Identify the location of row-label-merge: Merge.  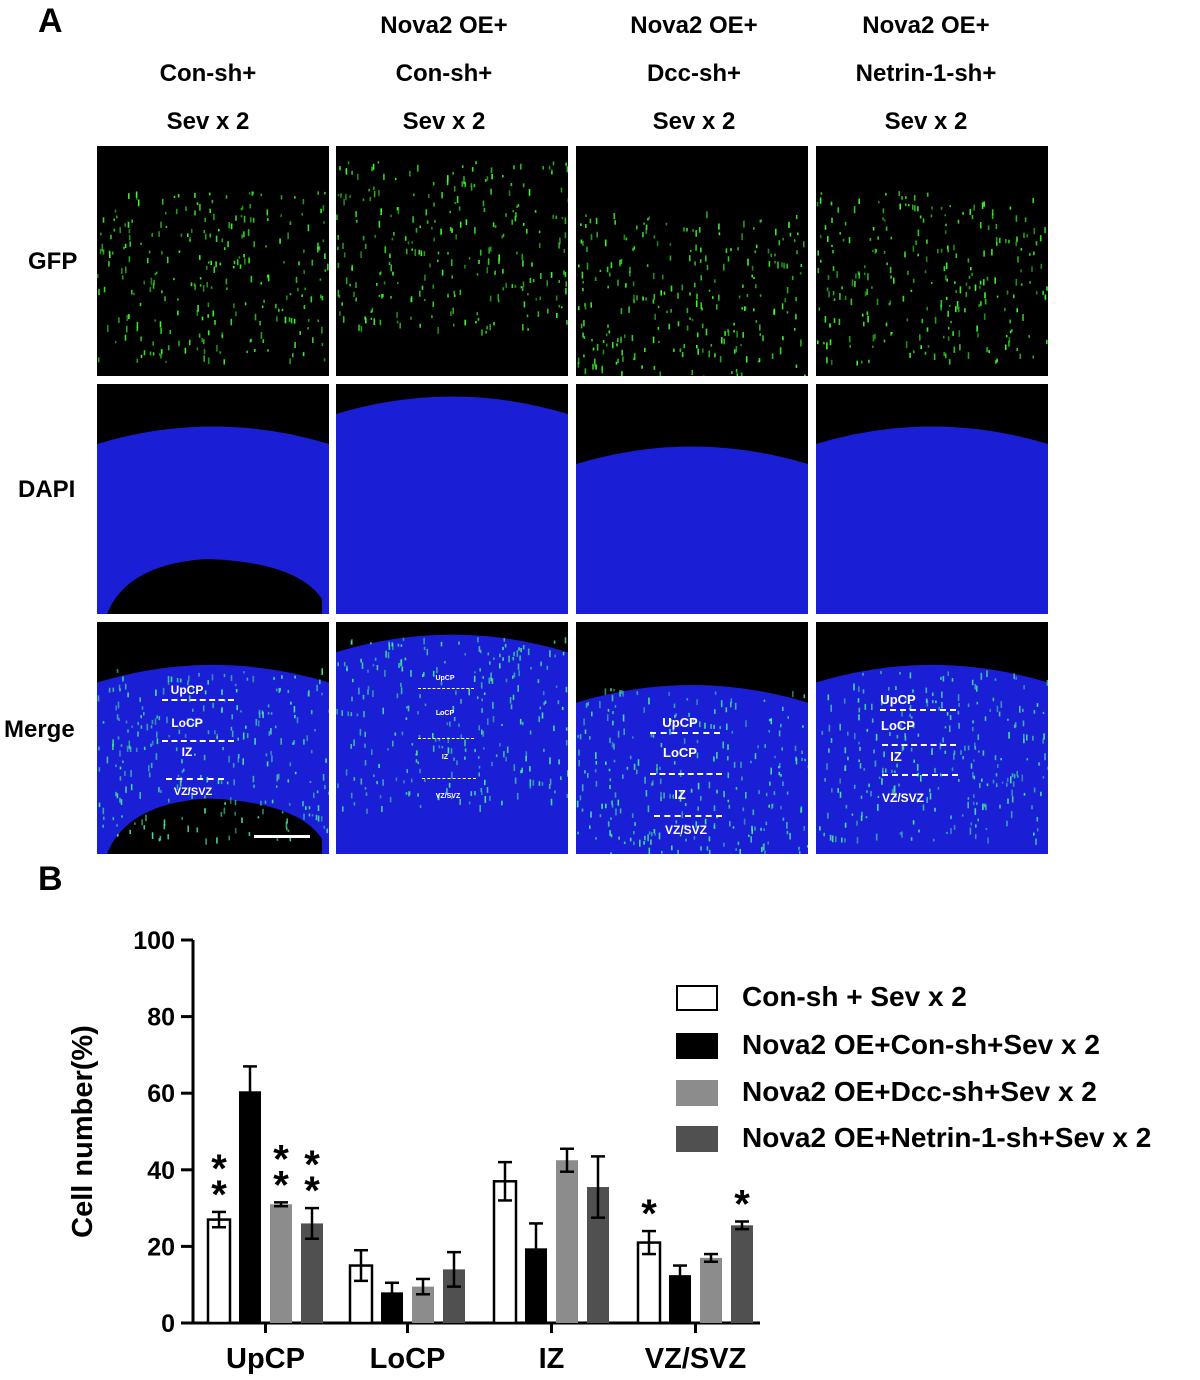
(39, 729).